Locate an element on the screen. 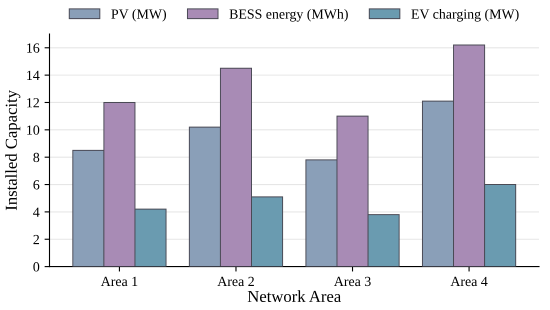 The width and height of the screenshot is (550, 310). y-tick-label: 14 is located at coordinates (33, 75).